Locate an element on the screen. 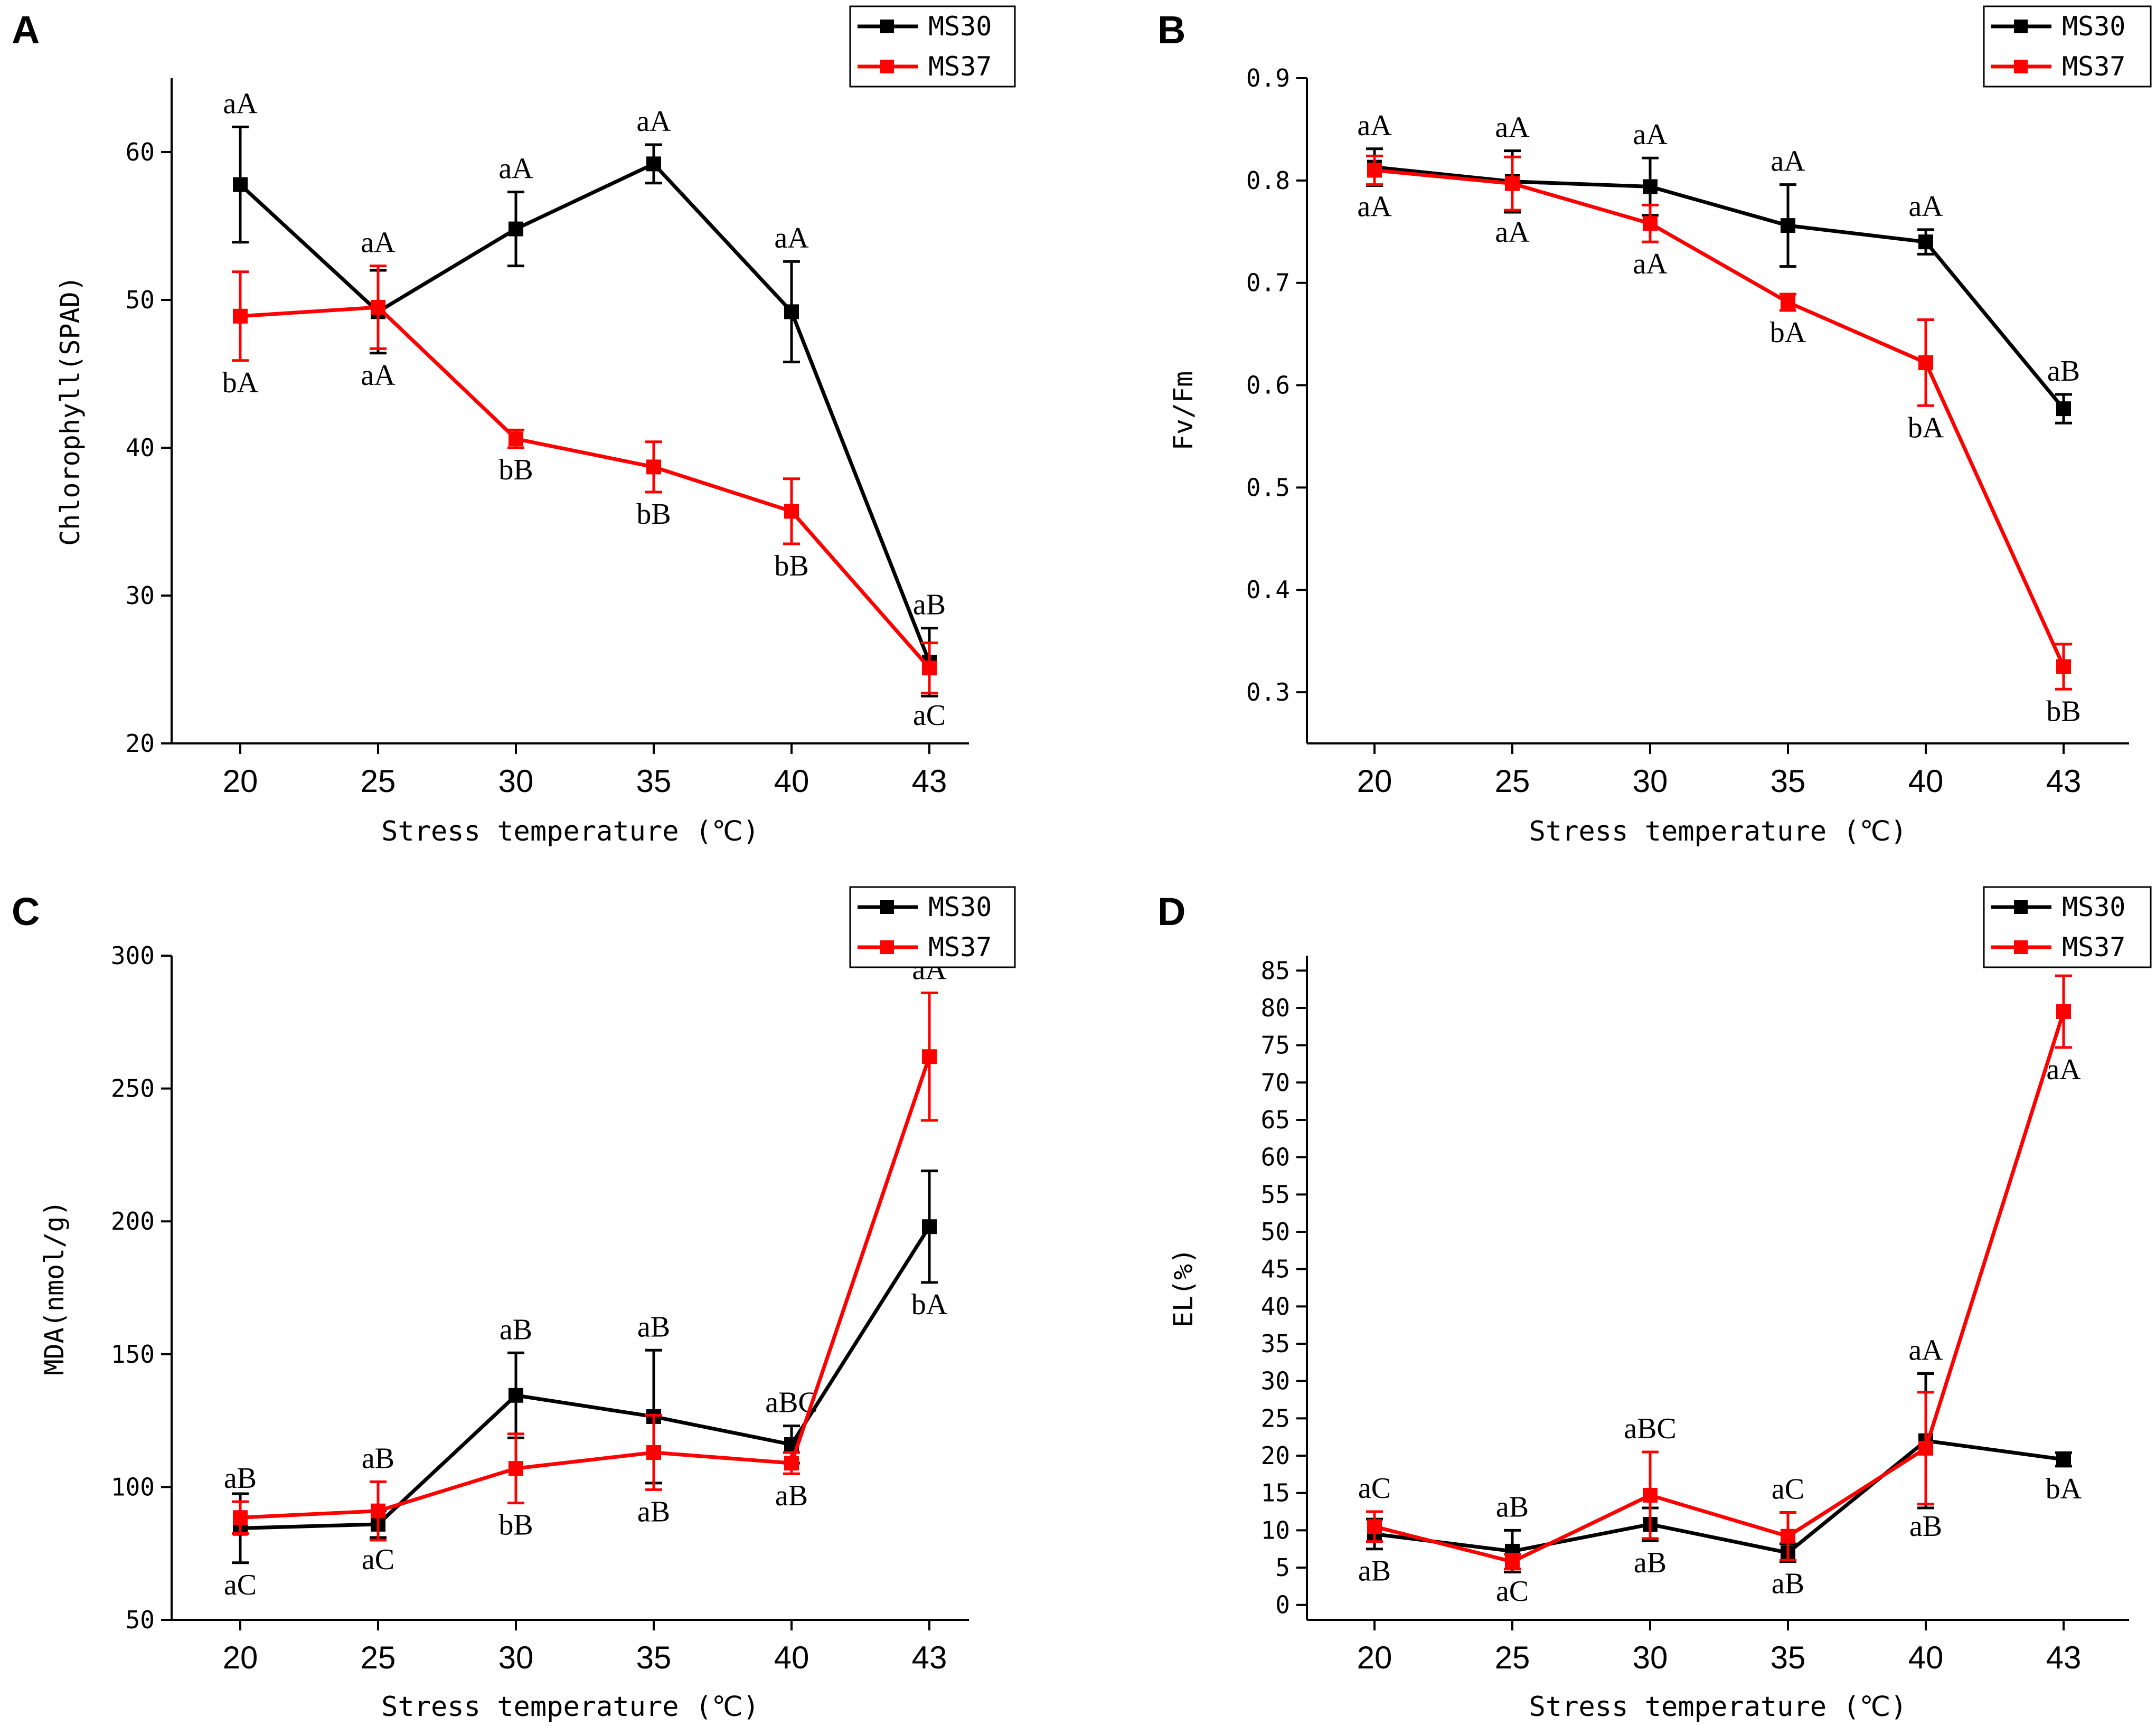  y-tick-label: 150 is located at coordinates (133, 1354).